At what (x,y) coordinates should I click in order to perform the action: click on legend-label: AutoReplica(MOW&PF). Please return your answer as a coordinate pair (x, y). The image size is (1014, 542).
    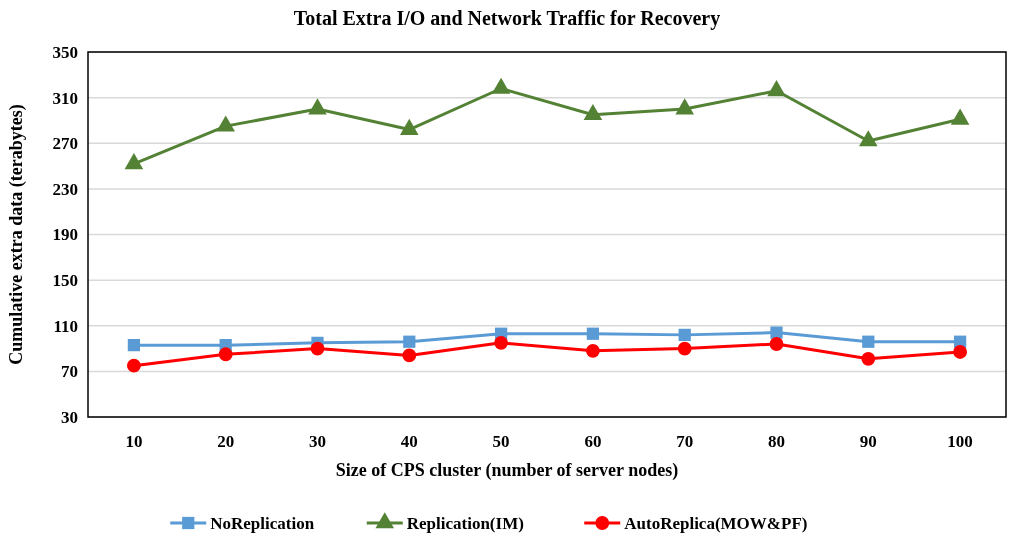
    Looking at the image, I should click on (716, 523).